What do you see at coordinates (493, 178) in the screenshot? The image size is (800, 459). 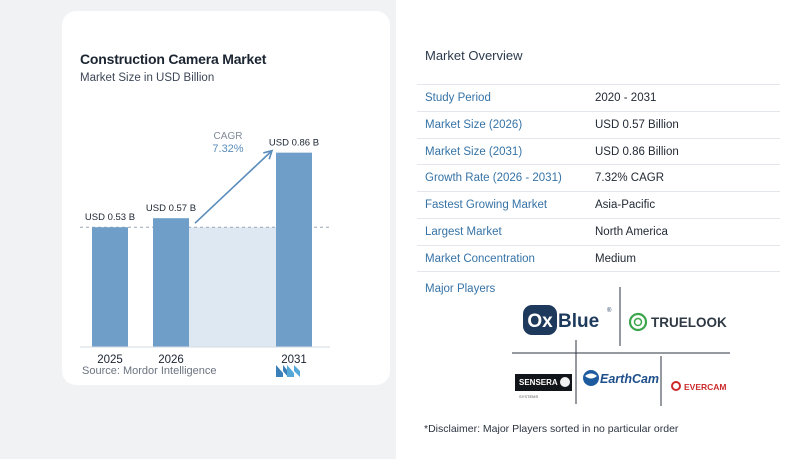 I see `row-label: Growth Rate (2026 - 2031)` at bounding box center [493, 178].